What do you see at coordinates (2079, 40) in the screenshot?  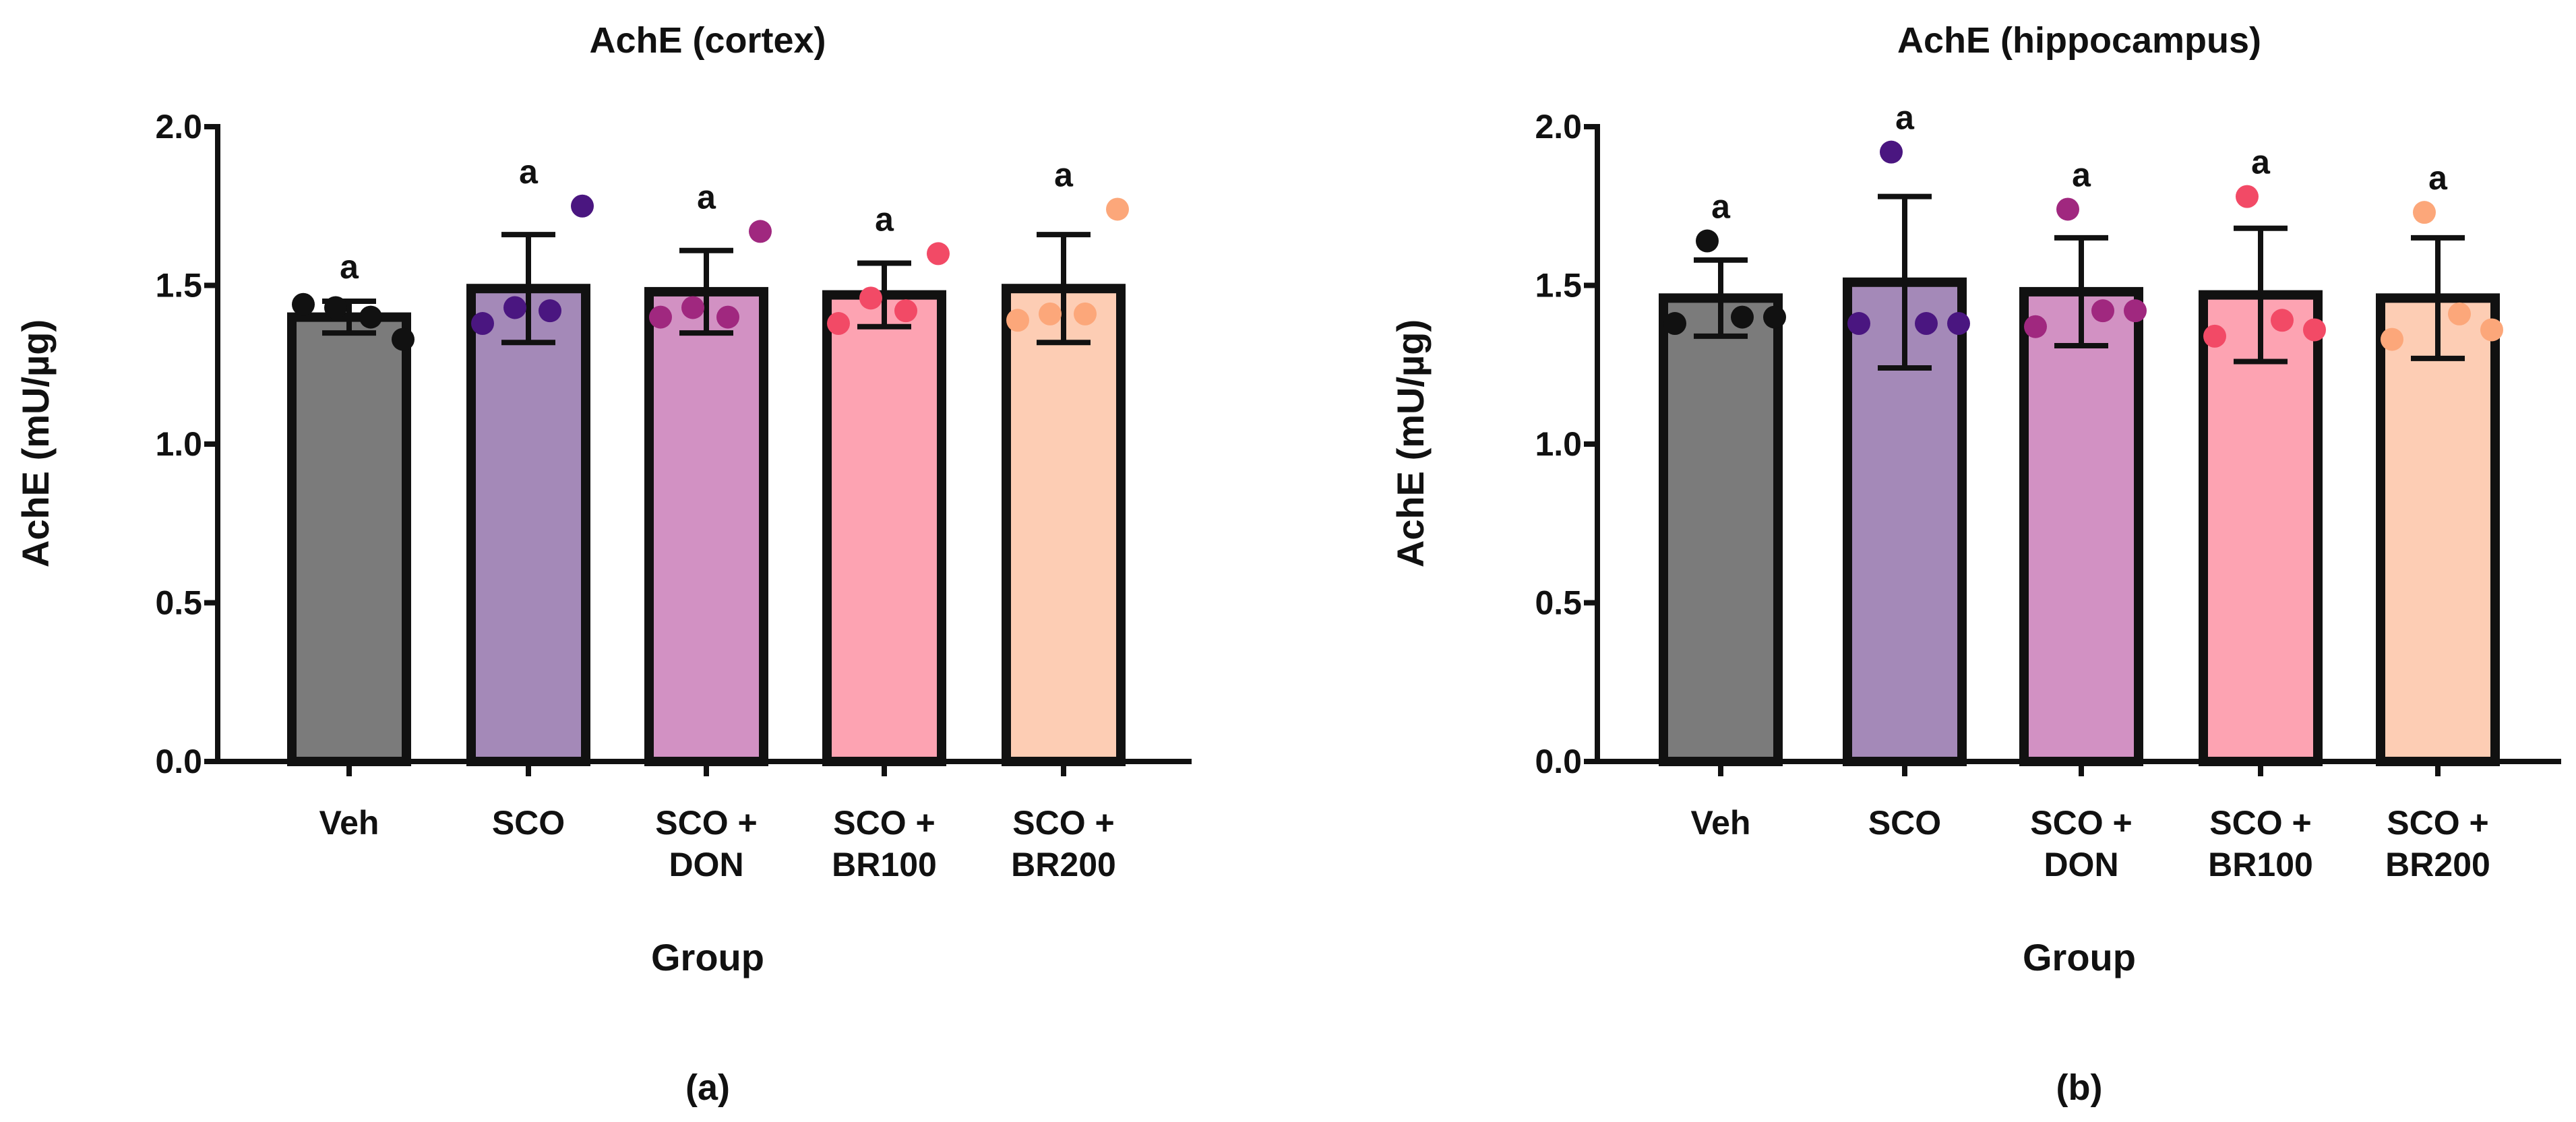 I see `chart-title: AchE (hippocampus)` at bounding box center [2079, 40].